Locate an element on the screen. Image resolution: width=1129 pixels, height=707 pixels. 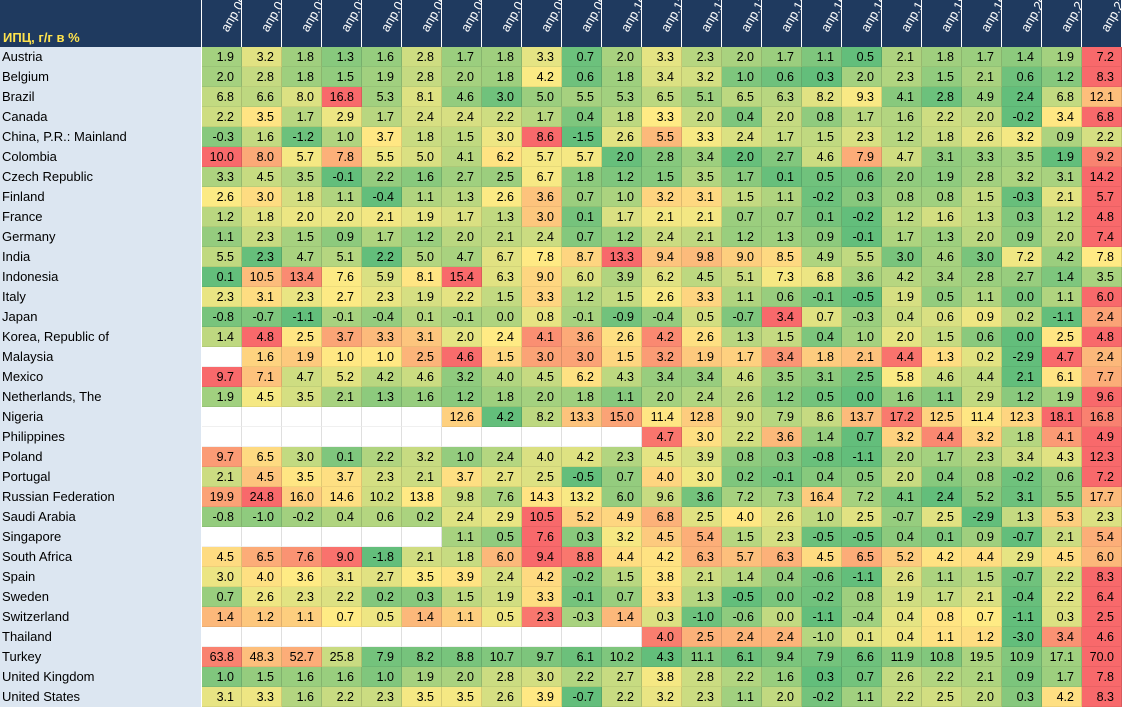
heatmap-cell: 70.0 is located at coordinates (1102, 657).